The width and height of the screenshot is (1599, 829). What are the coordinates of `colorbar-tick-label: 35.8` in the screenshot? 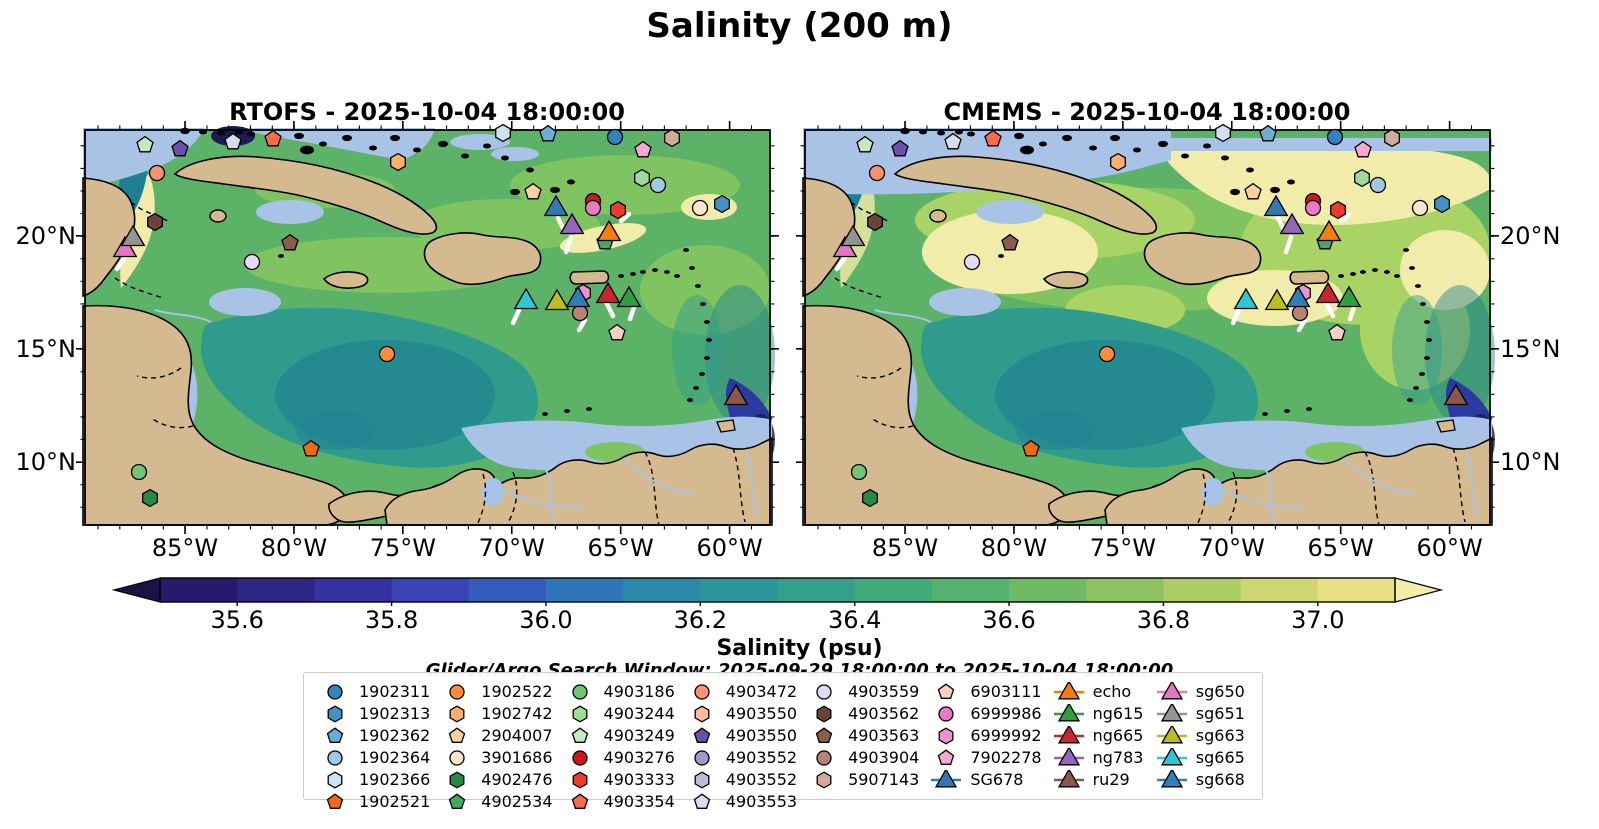 It's located at (391, 620).